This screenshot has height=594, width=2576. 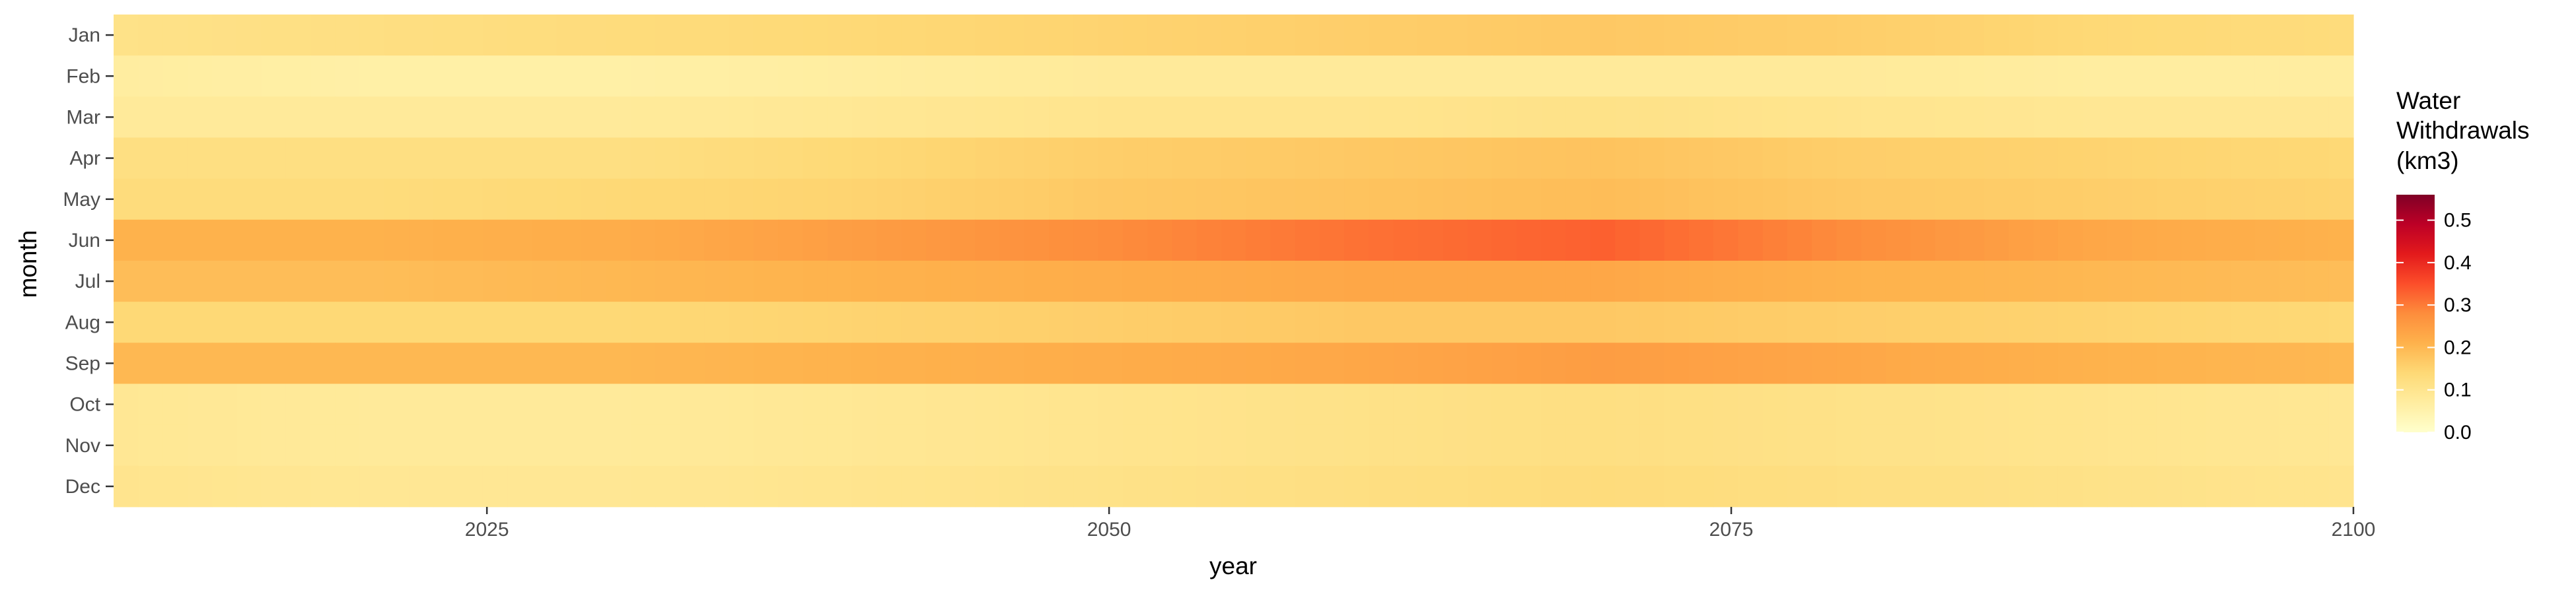 I want to click on y-tick-label: Oct, so click(x=85, y=405).